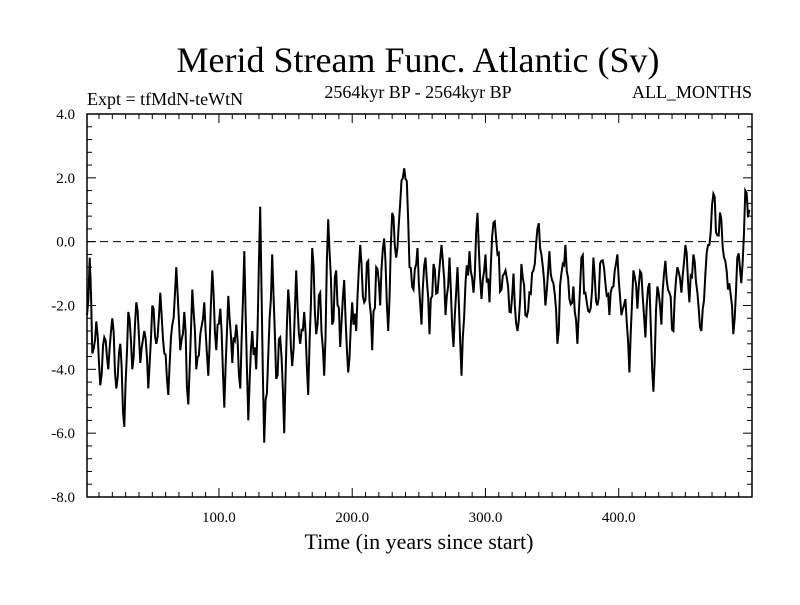  What do you see at coordinates (165, 99) in the screenshot?
I see `experiment-label: Expt = tfMdN-teWtN` at bounding box center [165, 99].